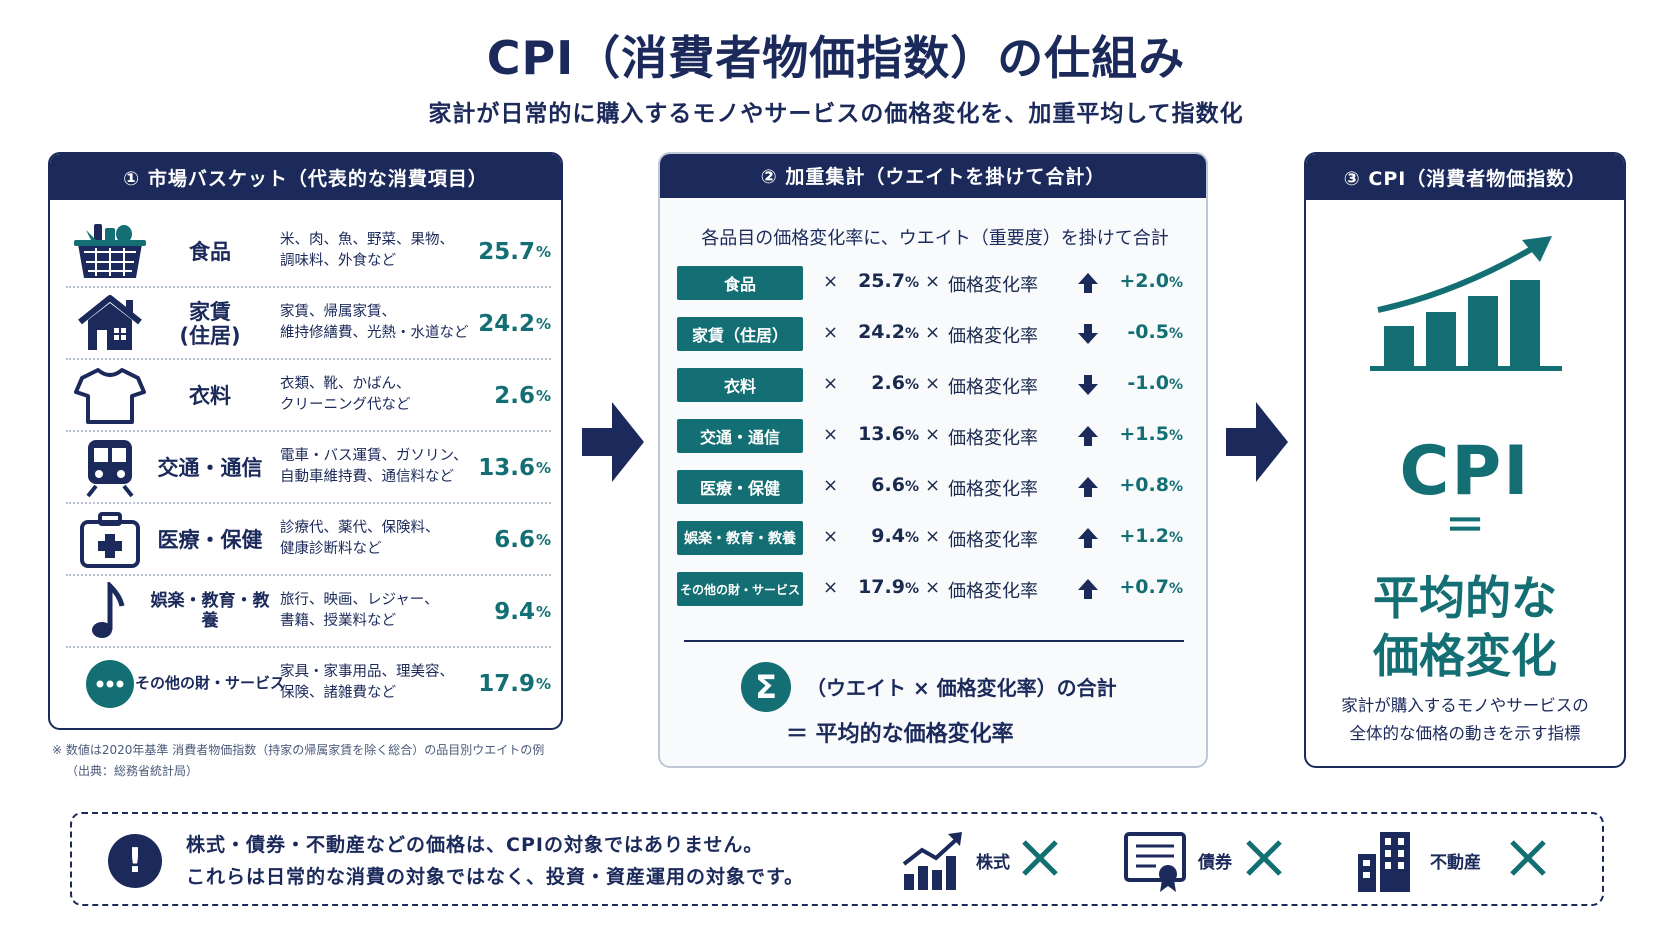 This screenshot has width=1672, height=941. I want to click on first-aid-kit-icon, so click(110, 540).